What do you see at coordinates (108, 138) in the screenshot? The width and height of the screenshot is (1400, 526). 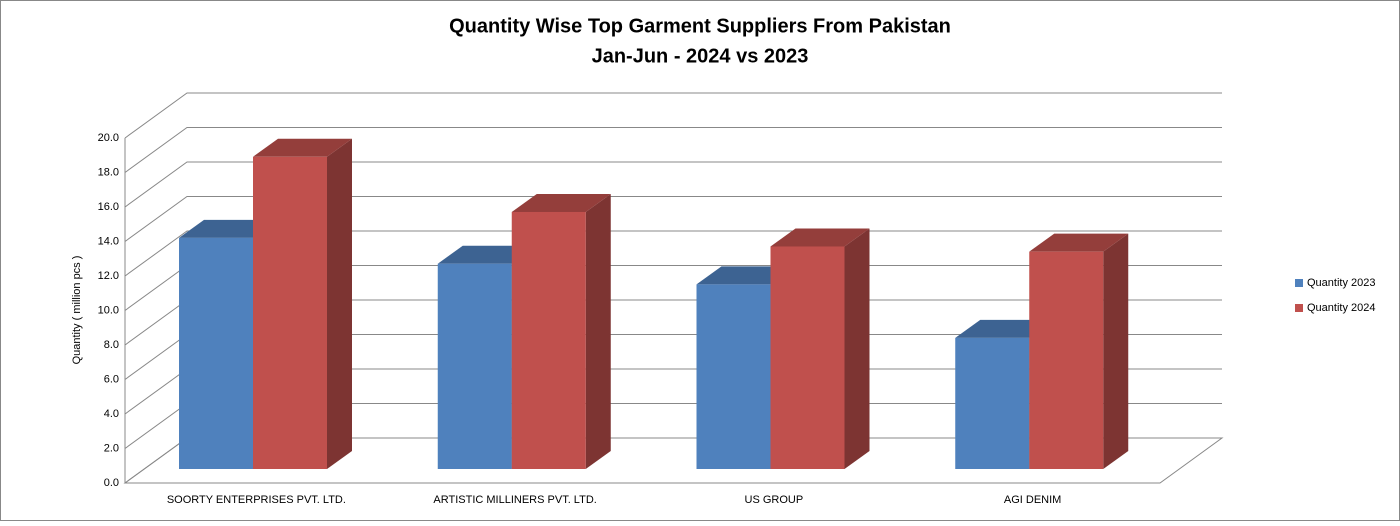 I see `y-tick-label: 20.0` at bounding box center [108, 138].